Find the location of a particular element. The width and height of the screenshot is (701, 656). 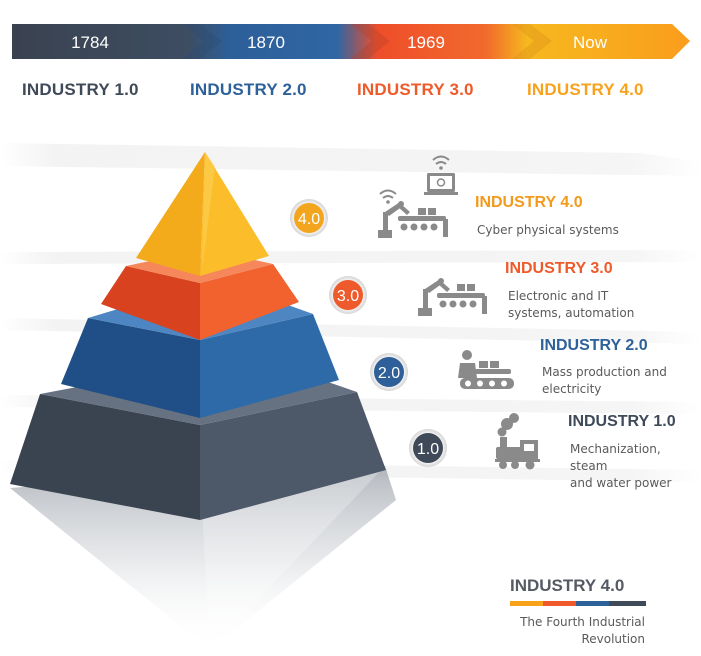

level-title-4: INDUSTRY 4.0 is located at coordinates (529, 202).